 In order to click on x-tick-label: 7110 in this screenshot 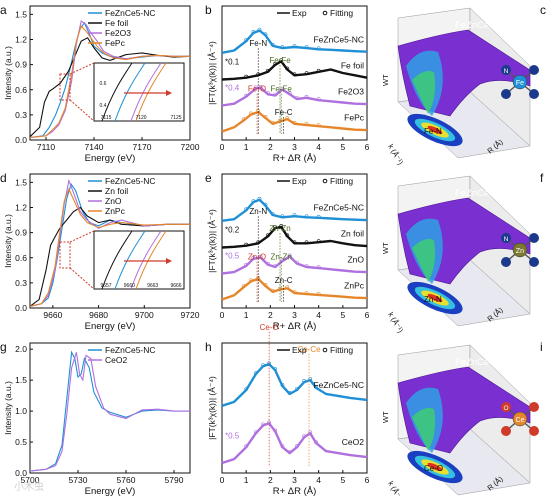, I will do `click(46, 147)`.